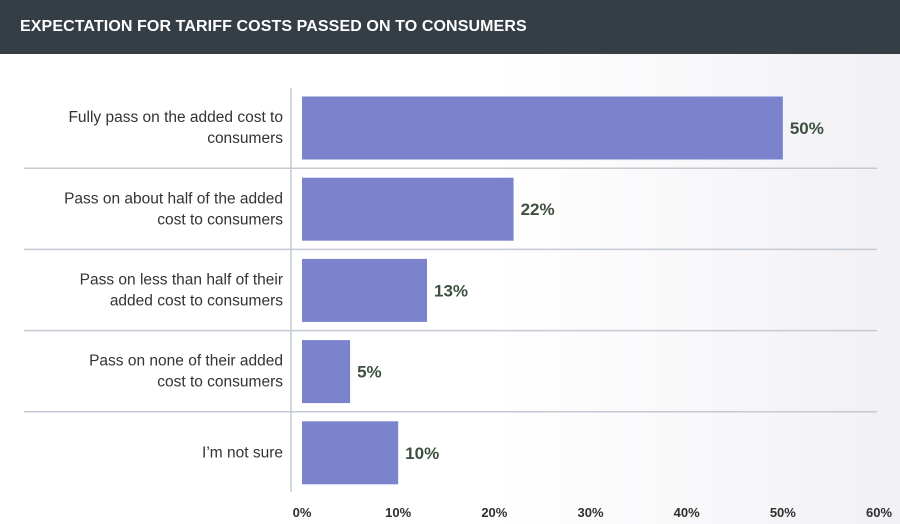 The height and width of the screenshot is (524, 900). Describe the element at coordinates (590, 512) in the screenshot. I see `x-tick-label: 30%` at that location.